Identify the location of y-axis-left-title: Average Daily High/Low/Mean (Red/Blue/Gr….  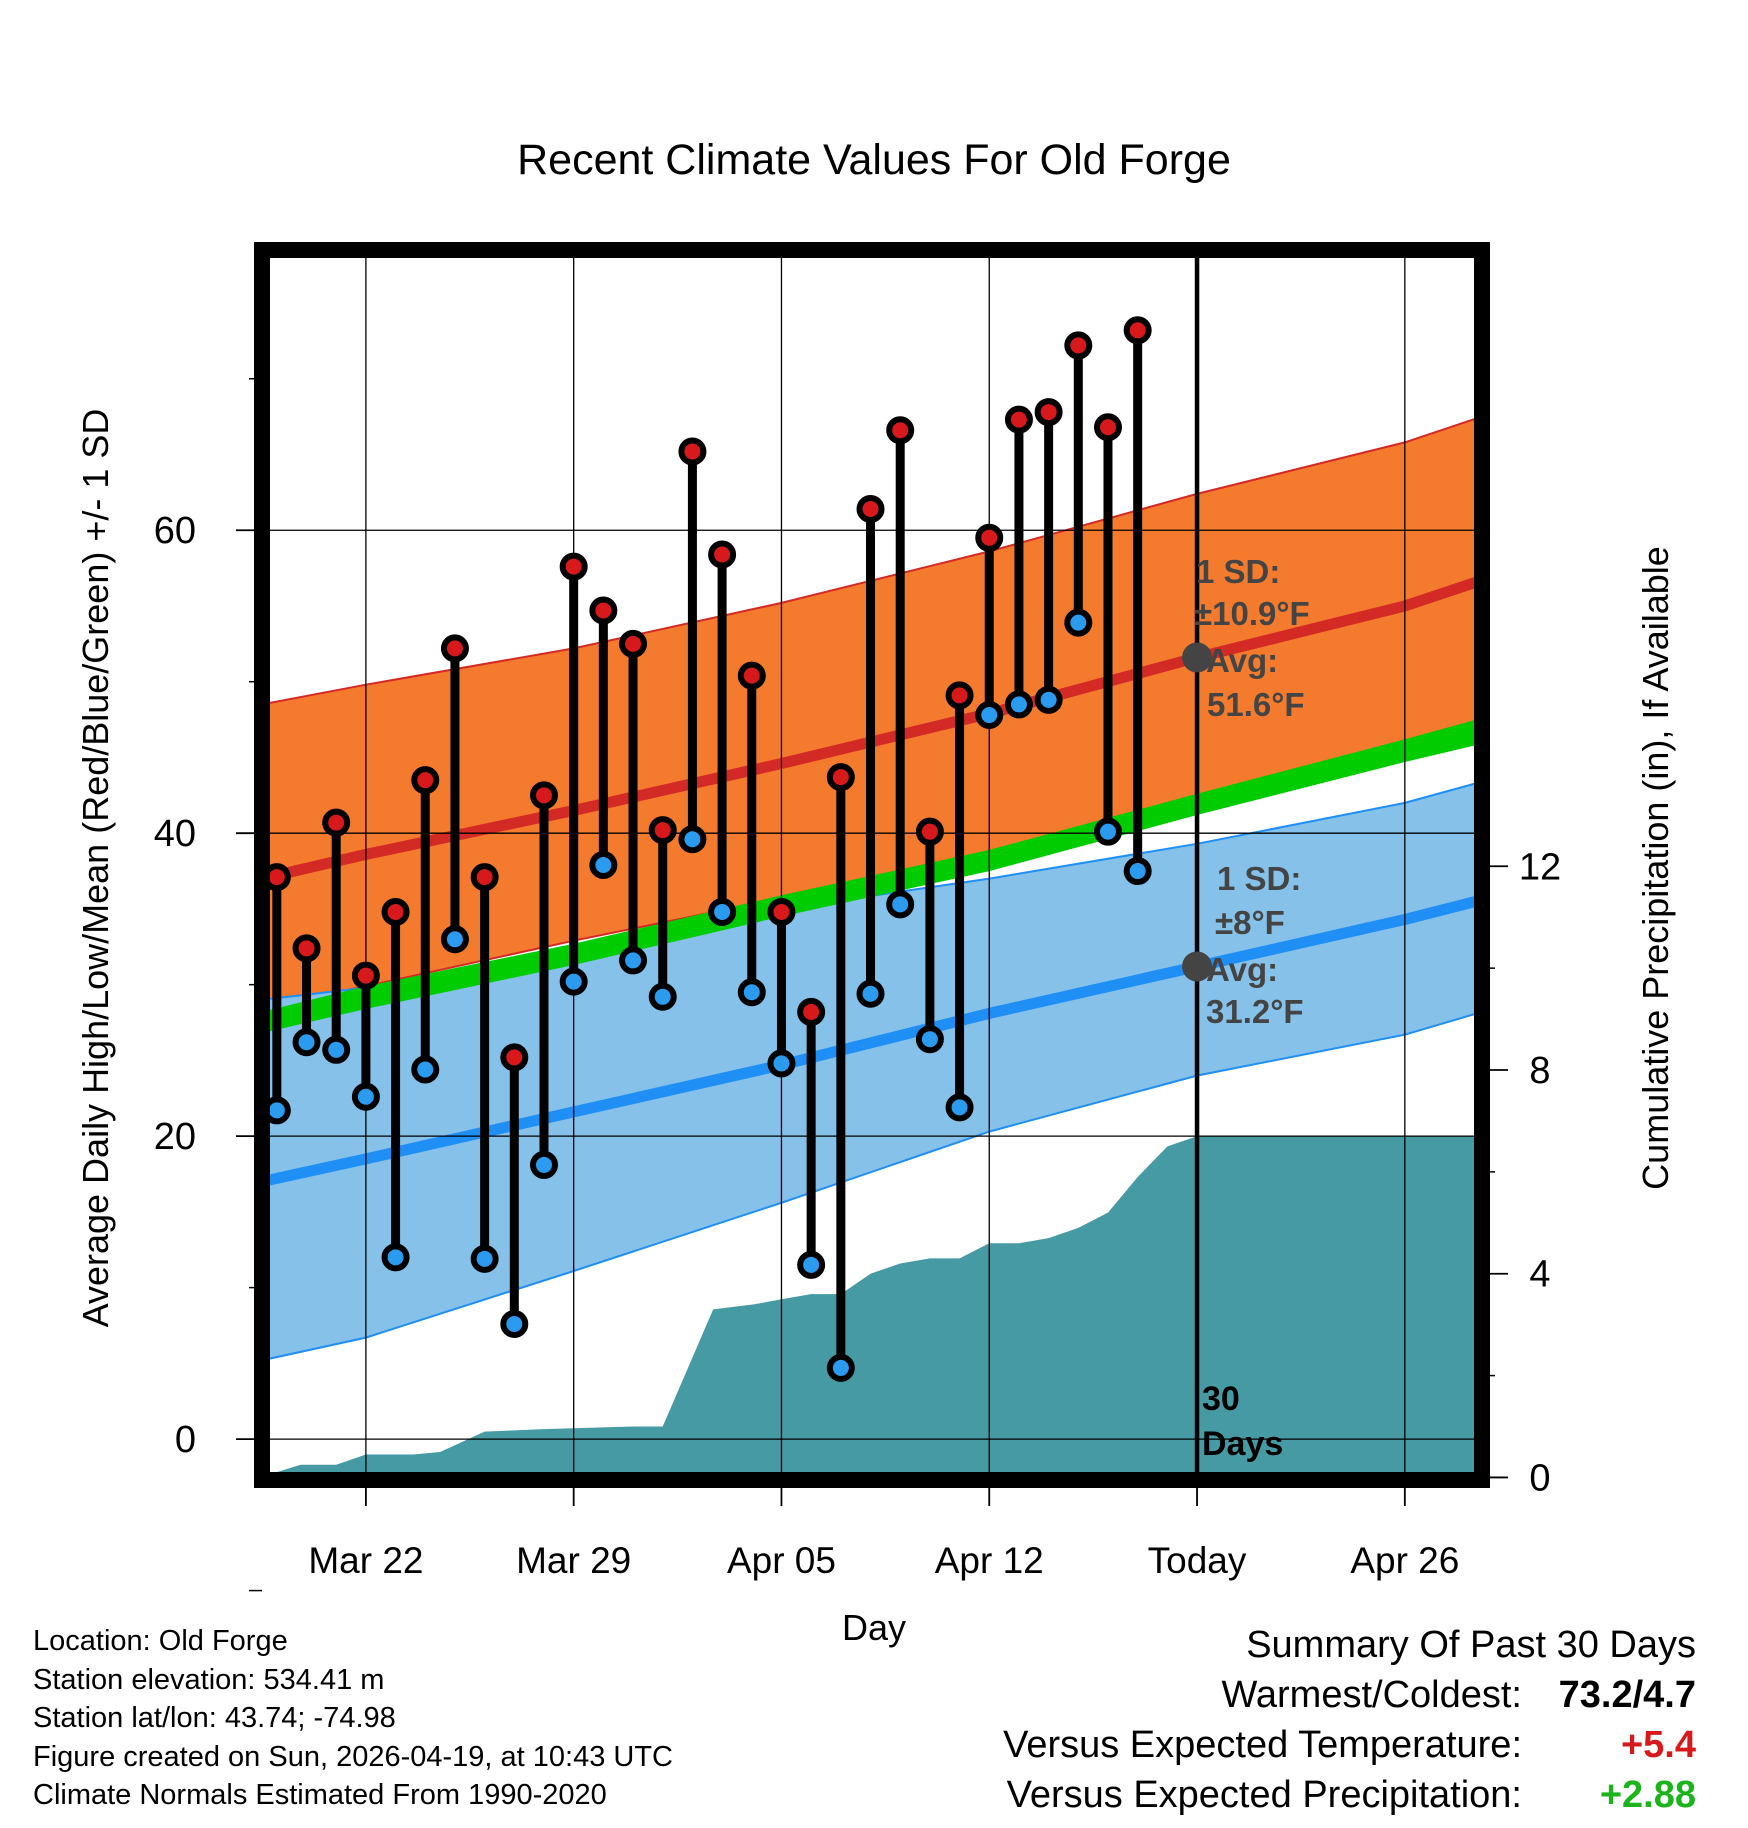
(95, 868).